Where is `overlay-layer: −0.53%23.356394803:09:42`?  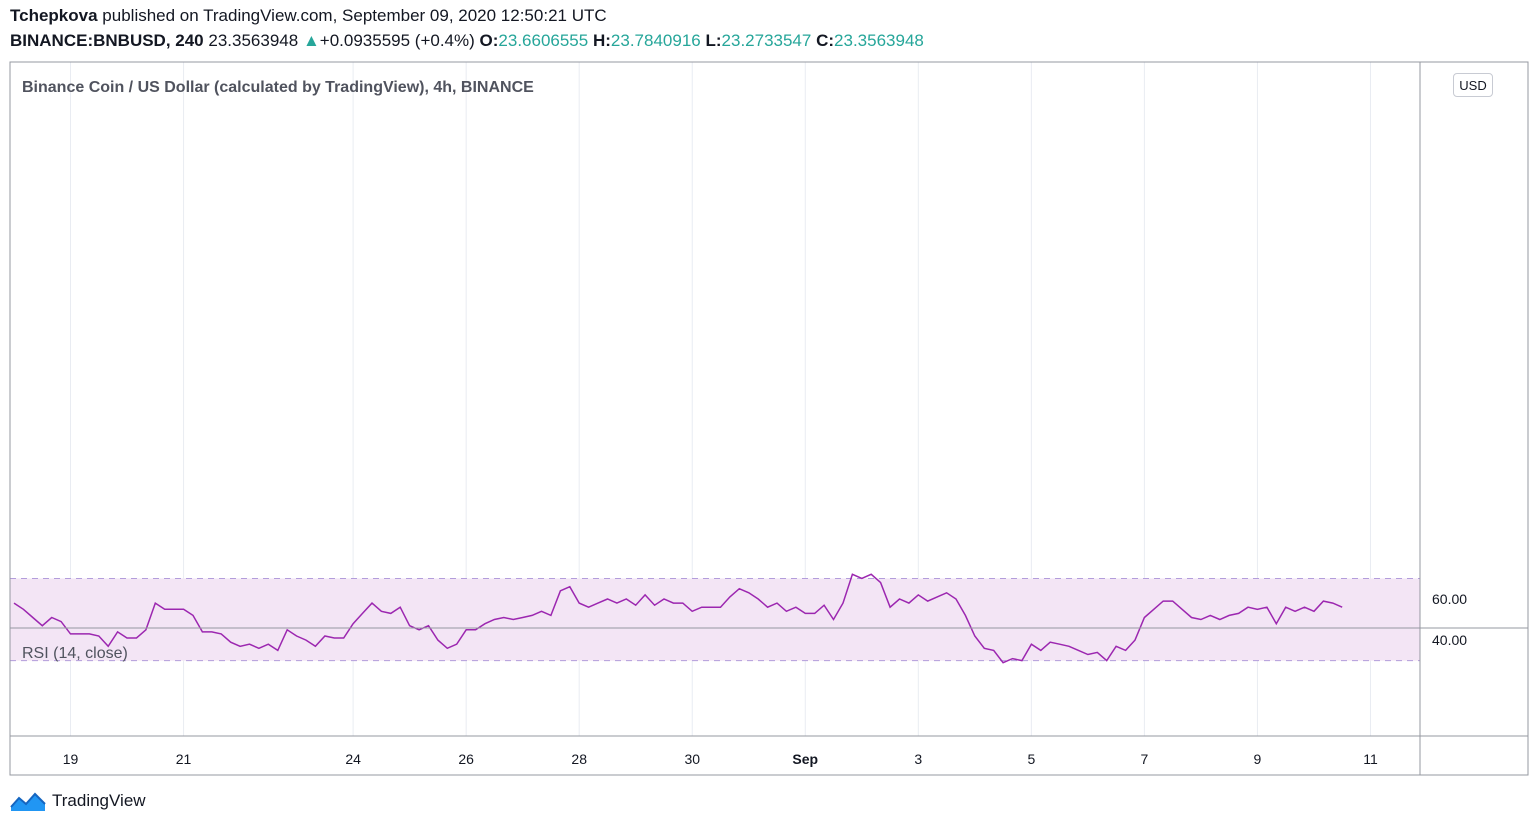
overlay-layer: −0.53%23.356394803:09:42 is located at coordinates (715, 618).